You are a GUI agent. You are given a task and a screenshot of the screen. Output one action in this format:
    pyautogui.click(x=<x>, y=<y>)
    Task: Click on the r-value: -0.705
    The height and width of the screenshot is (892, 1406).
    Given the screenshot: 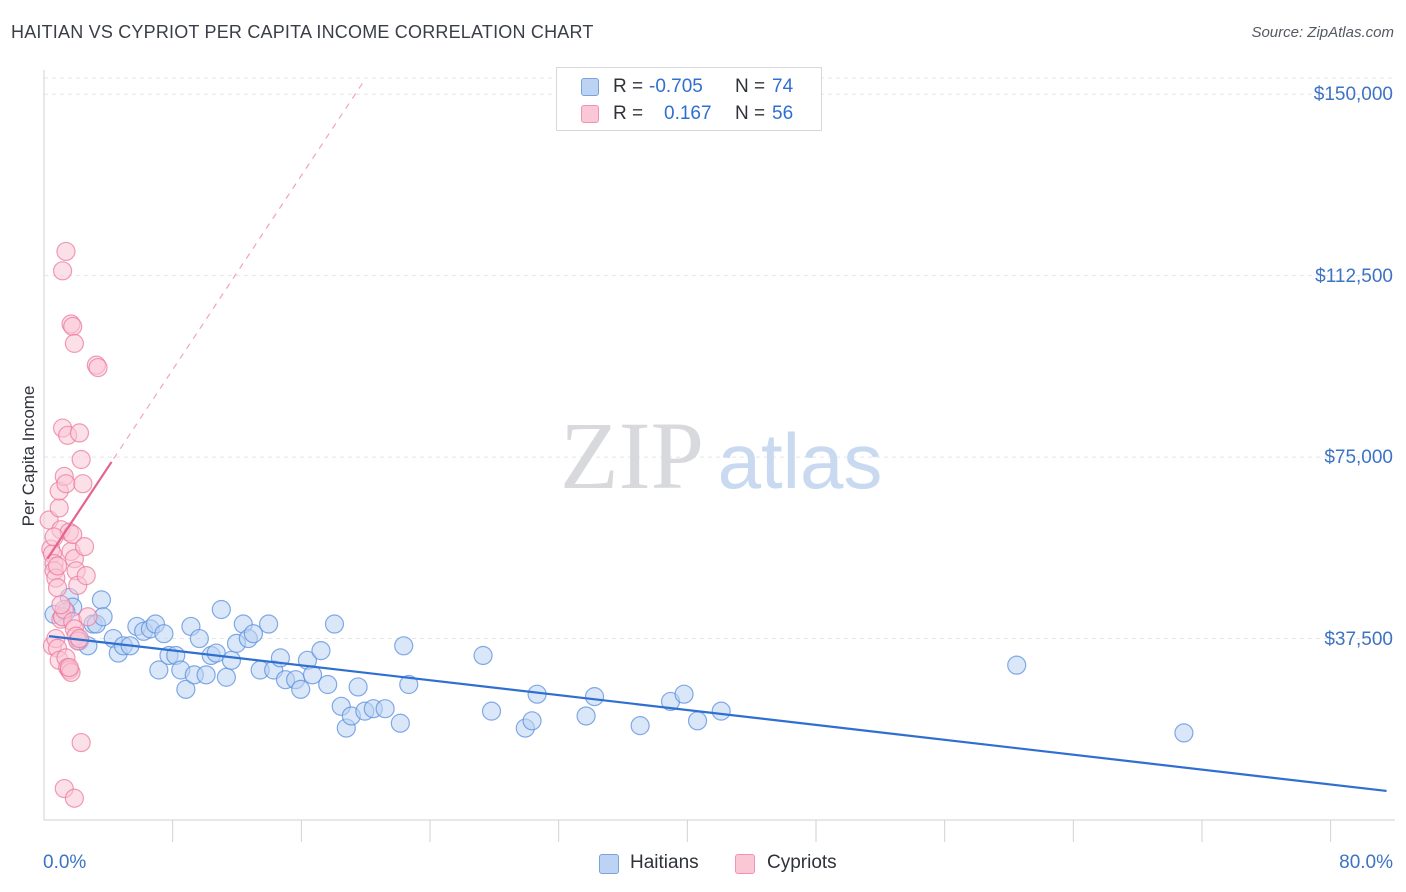 What is the action you would take?
    pyautogui.click(x=676, y=86)
    